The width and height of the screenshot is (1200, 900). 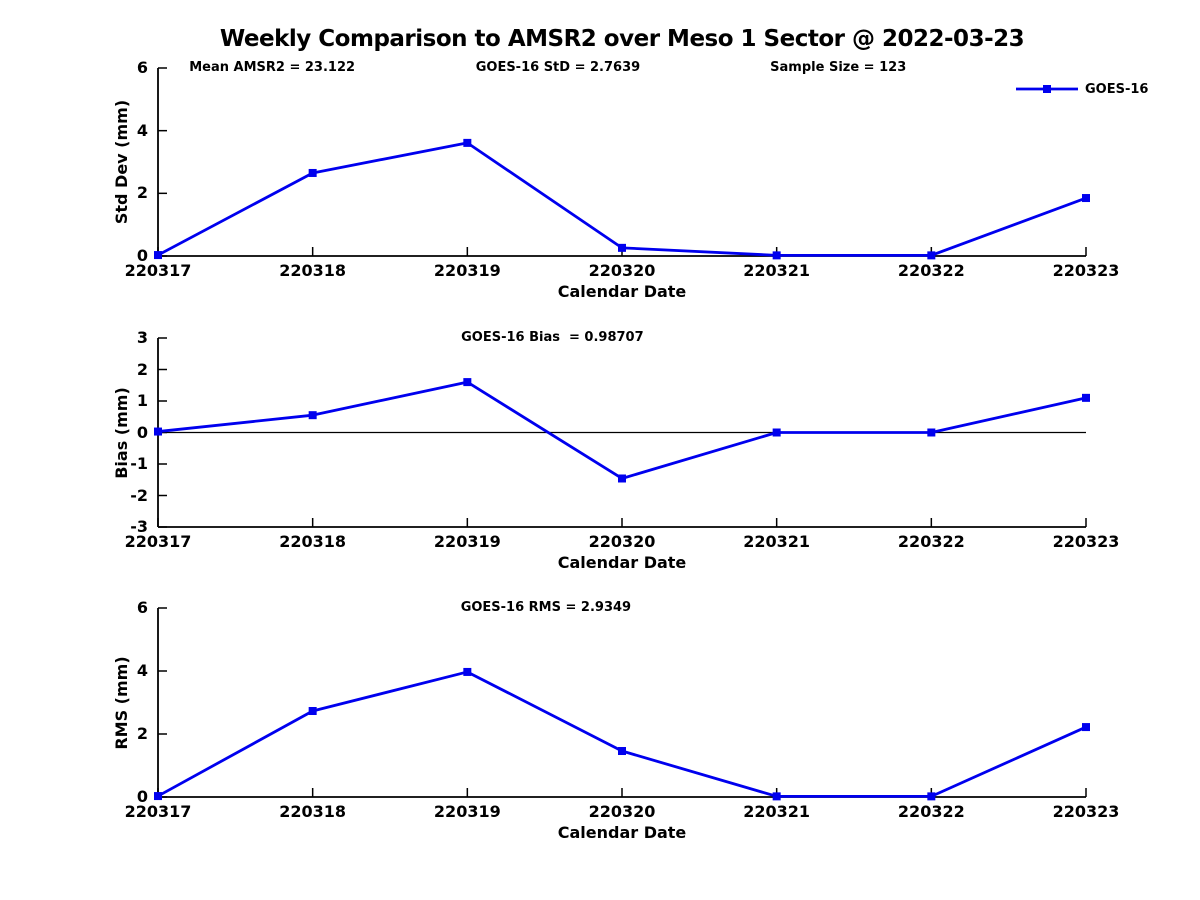 I want to click on y-tick-label-std-dev: 2, so click(x=142, y=193).